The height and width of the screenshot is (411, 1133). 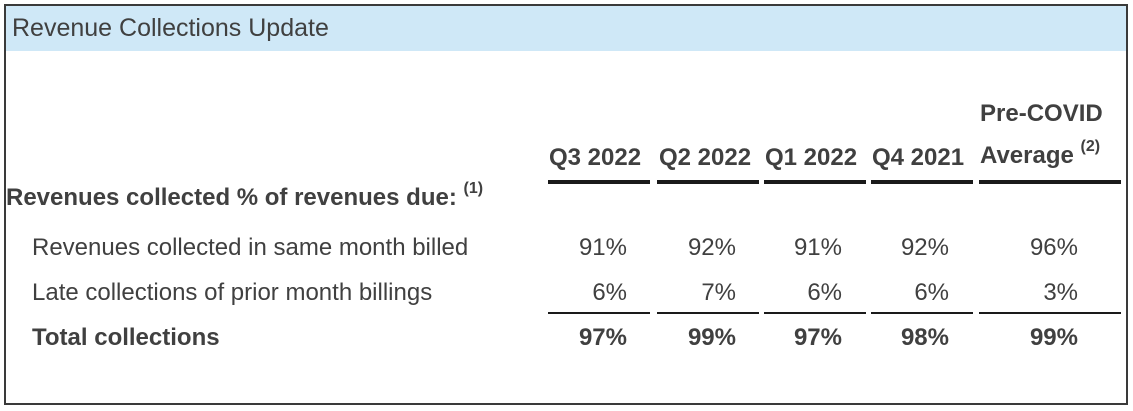 What do you see at coordinates (824, 292) in the screenshot?
I see `cell-late-q1-2022: 6%` at bounding box center [824, 292].